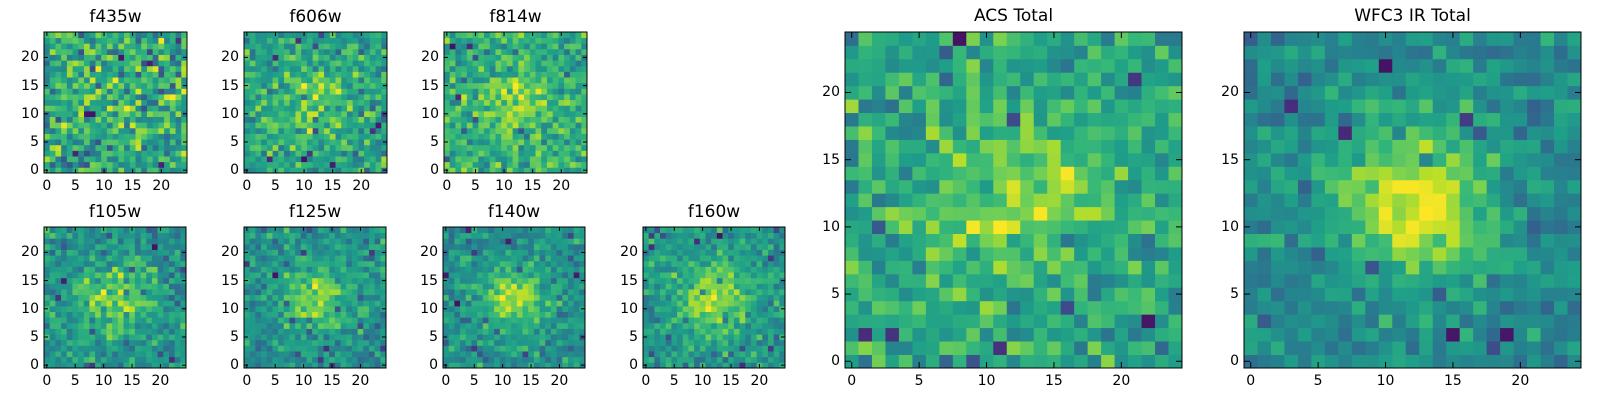  What do you see at coordinates (234, 336) in the screenshot?
I see `y-tick-label: 5` at bounding box center [234, 336].